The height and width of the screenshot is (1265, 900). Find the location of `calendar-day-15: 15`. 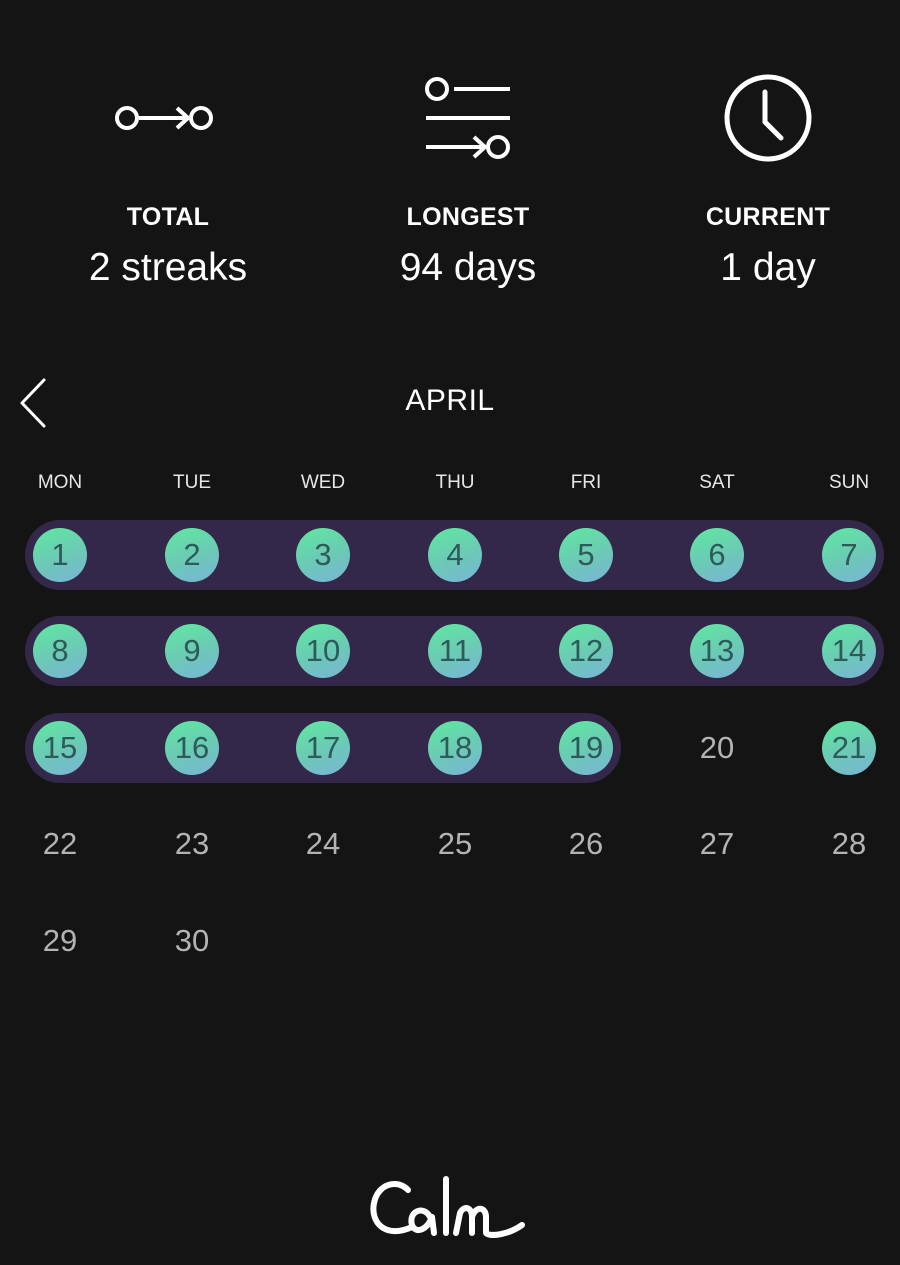

calendar-day-15: 15 is located at coordinates (60, 748).